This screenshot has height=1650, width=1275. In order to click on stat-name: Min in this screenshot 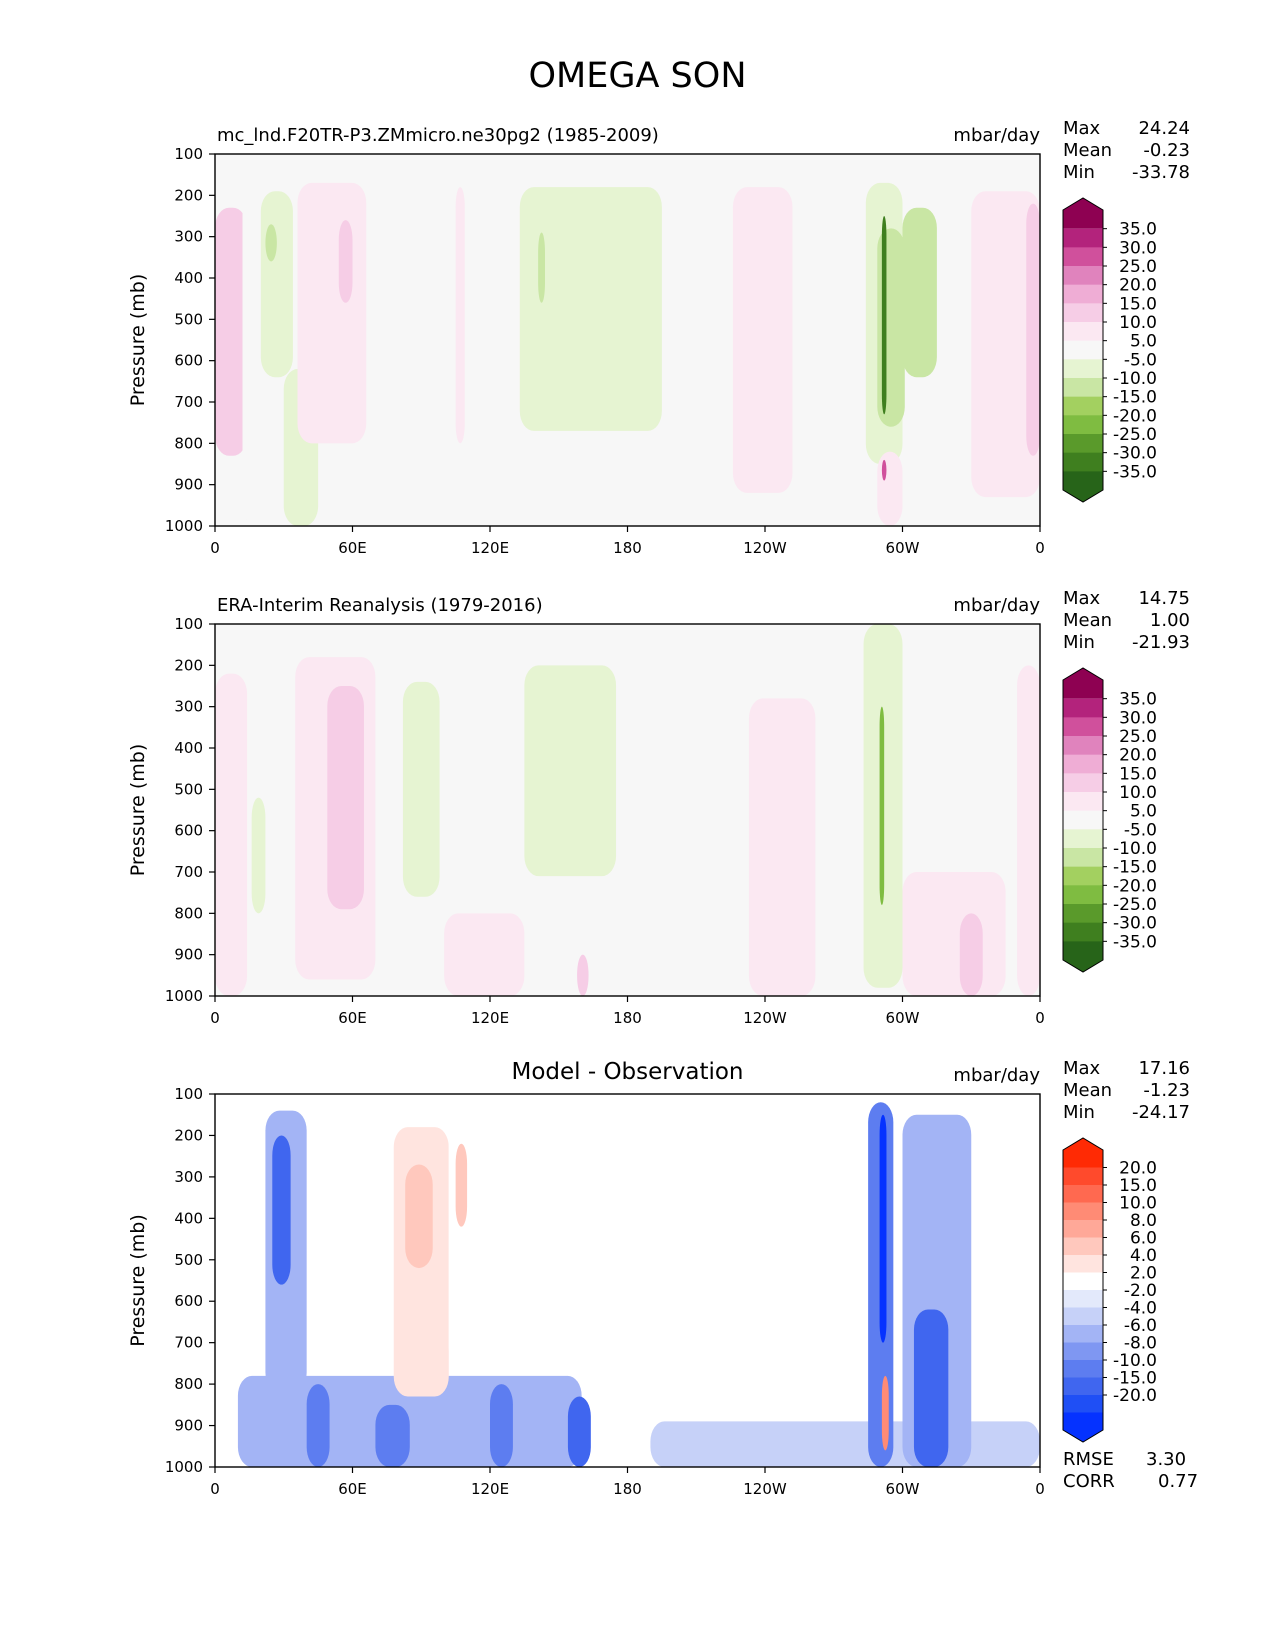, I will do `click(1079, 1112)`.